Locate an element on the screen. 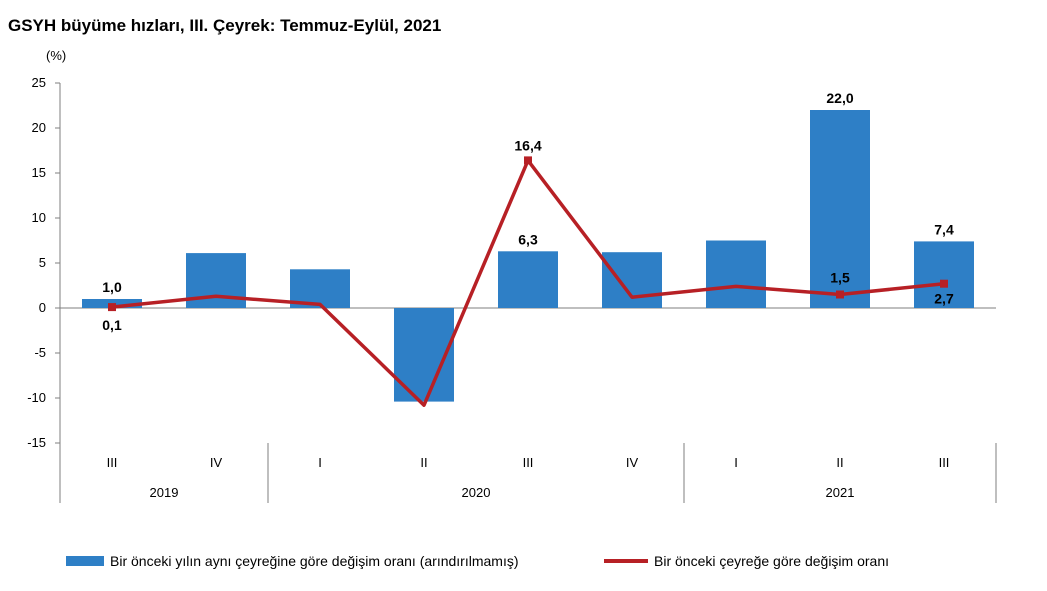  y-tick-label: -15 is located at coordinates (36, 442).